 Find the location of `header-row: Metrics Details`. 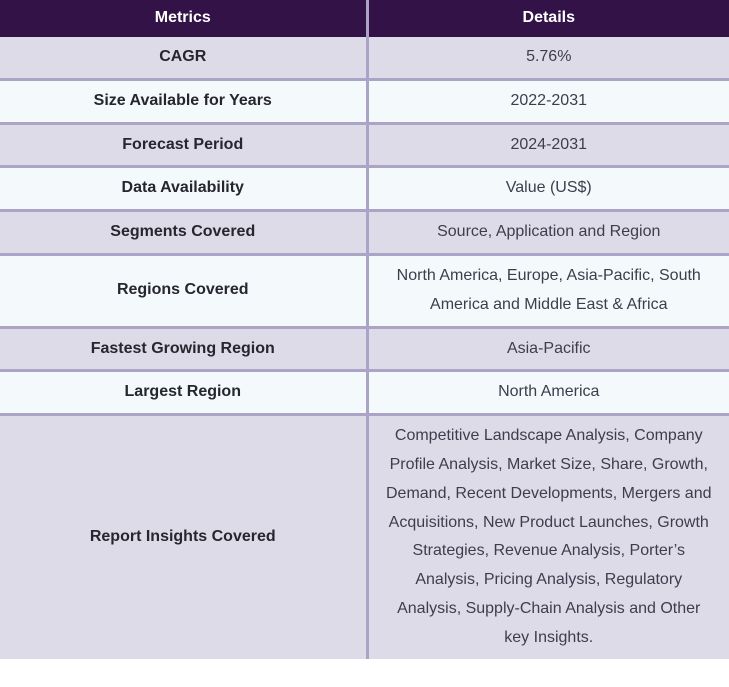

header-row: Metrics Details is located at coordinates (364, 18).